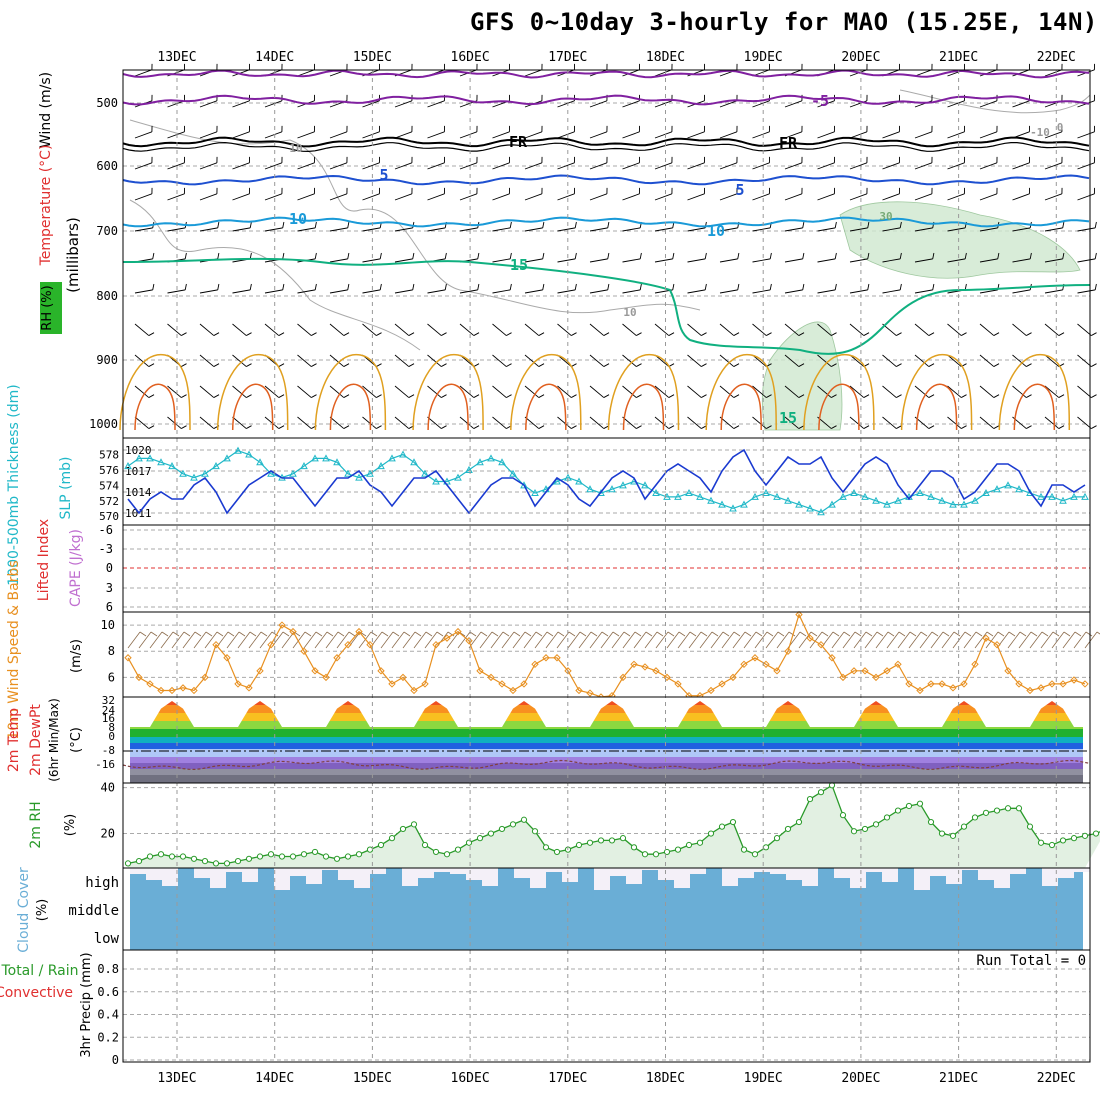  I want to click on cloud-tick: low, so click(107, 939).